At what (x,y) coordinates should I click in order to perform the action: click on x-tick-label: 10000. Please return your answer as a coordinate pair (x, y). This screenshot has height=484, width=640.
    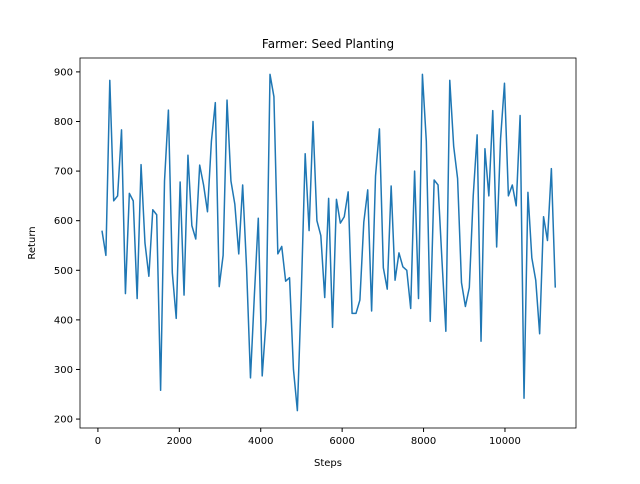
    Looking at the image, I should click on (505, 441).